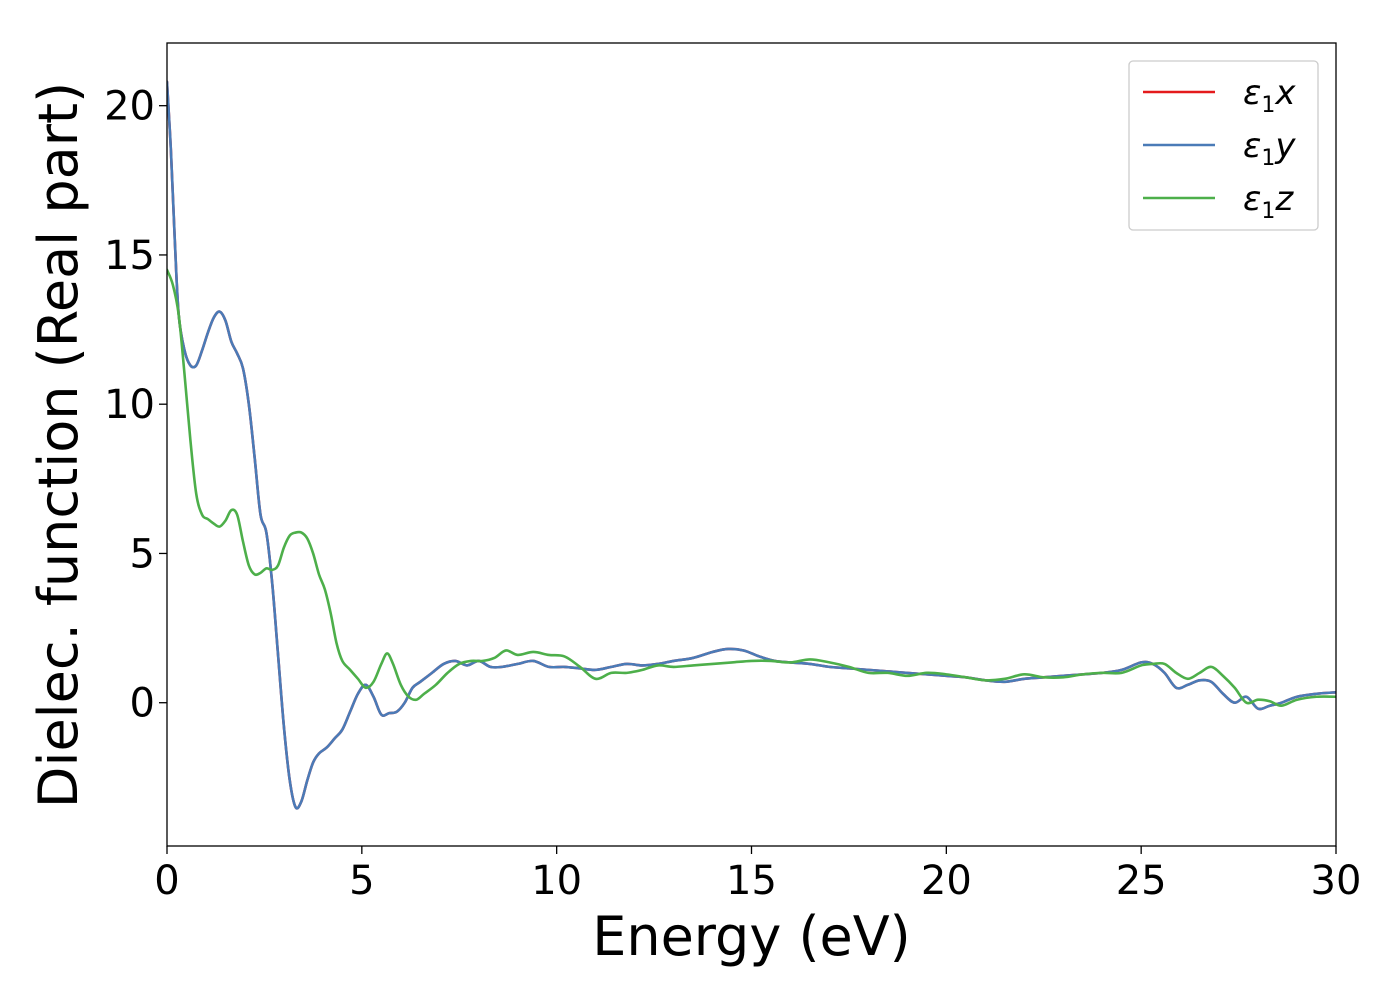  What do you see at coordinates (556, 881) in the screenshot?
I see `x-tick-label: 10` at bounding box center [556, 881].